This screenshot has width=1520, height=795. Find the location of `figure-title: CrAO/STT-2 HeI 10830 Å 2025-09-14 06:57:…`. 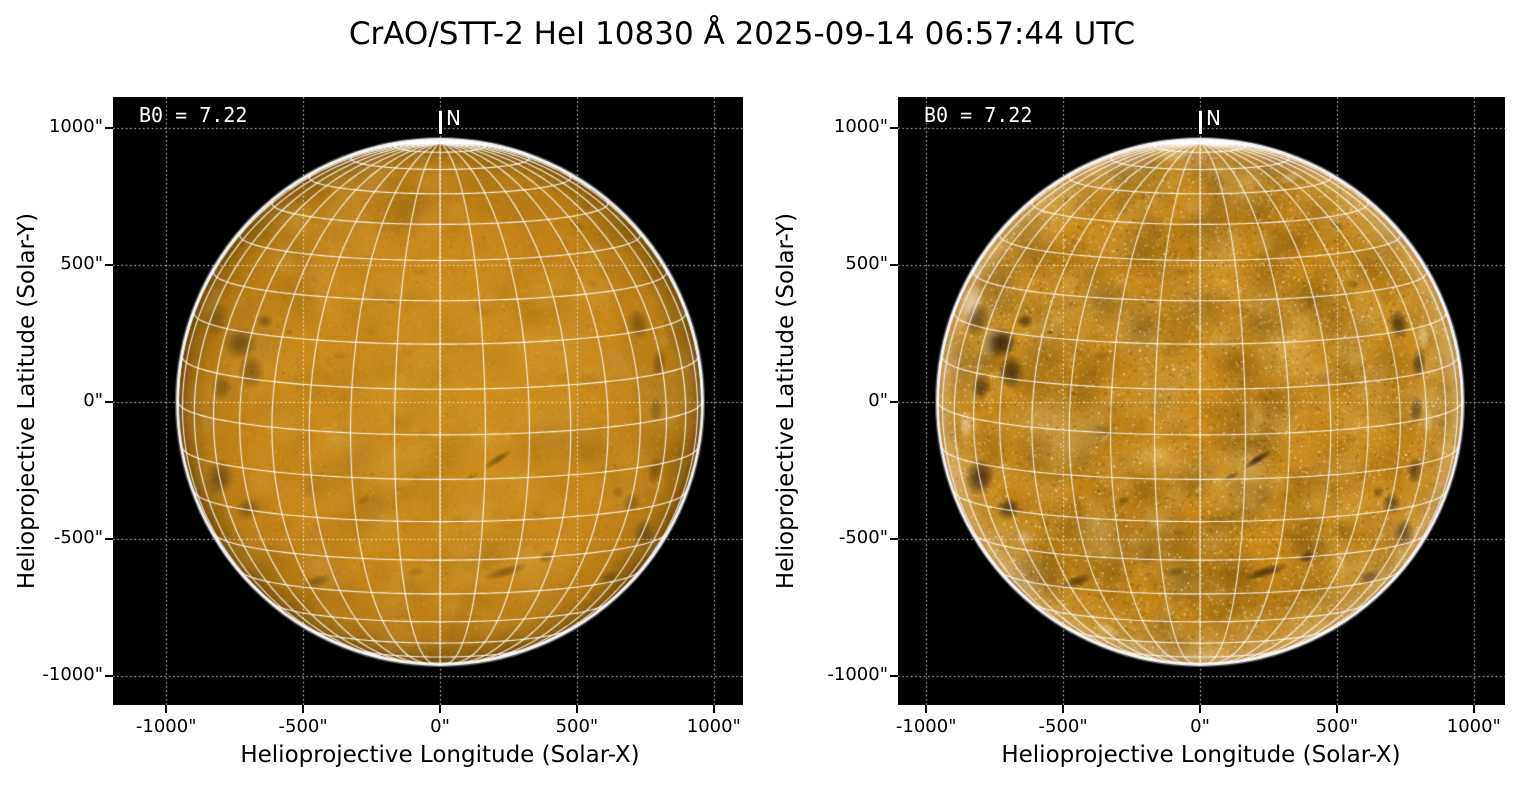

figure-title: CrAO/STT-2 HeI 10830 Å 2025-09-14 06:57:… is located at coordinates (742, 34).